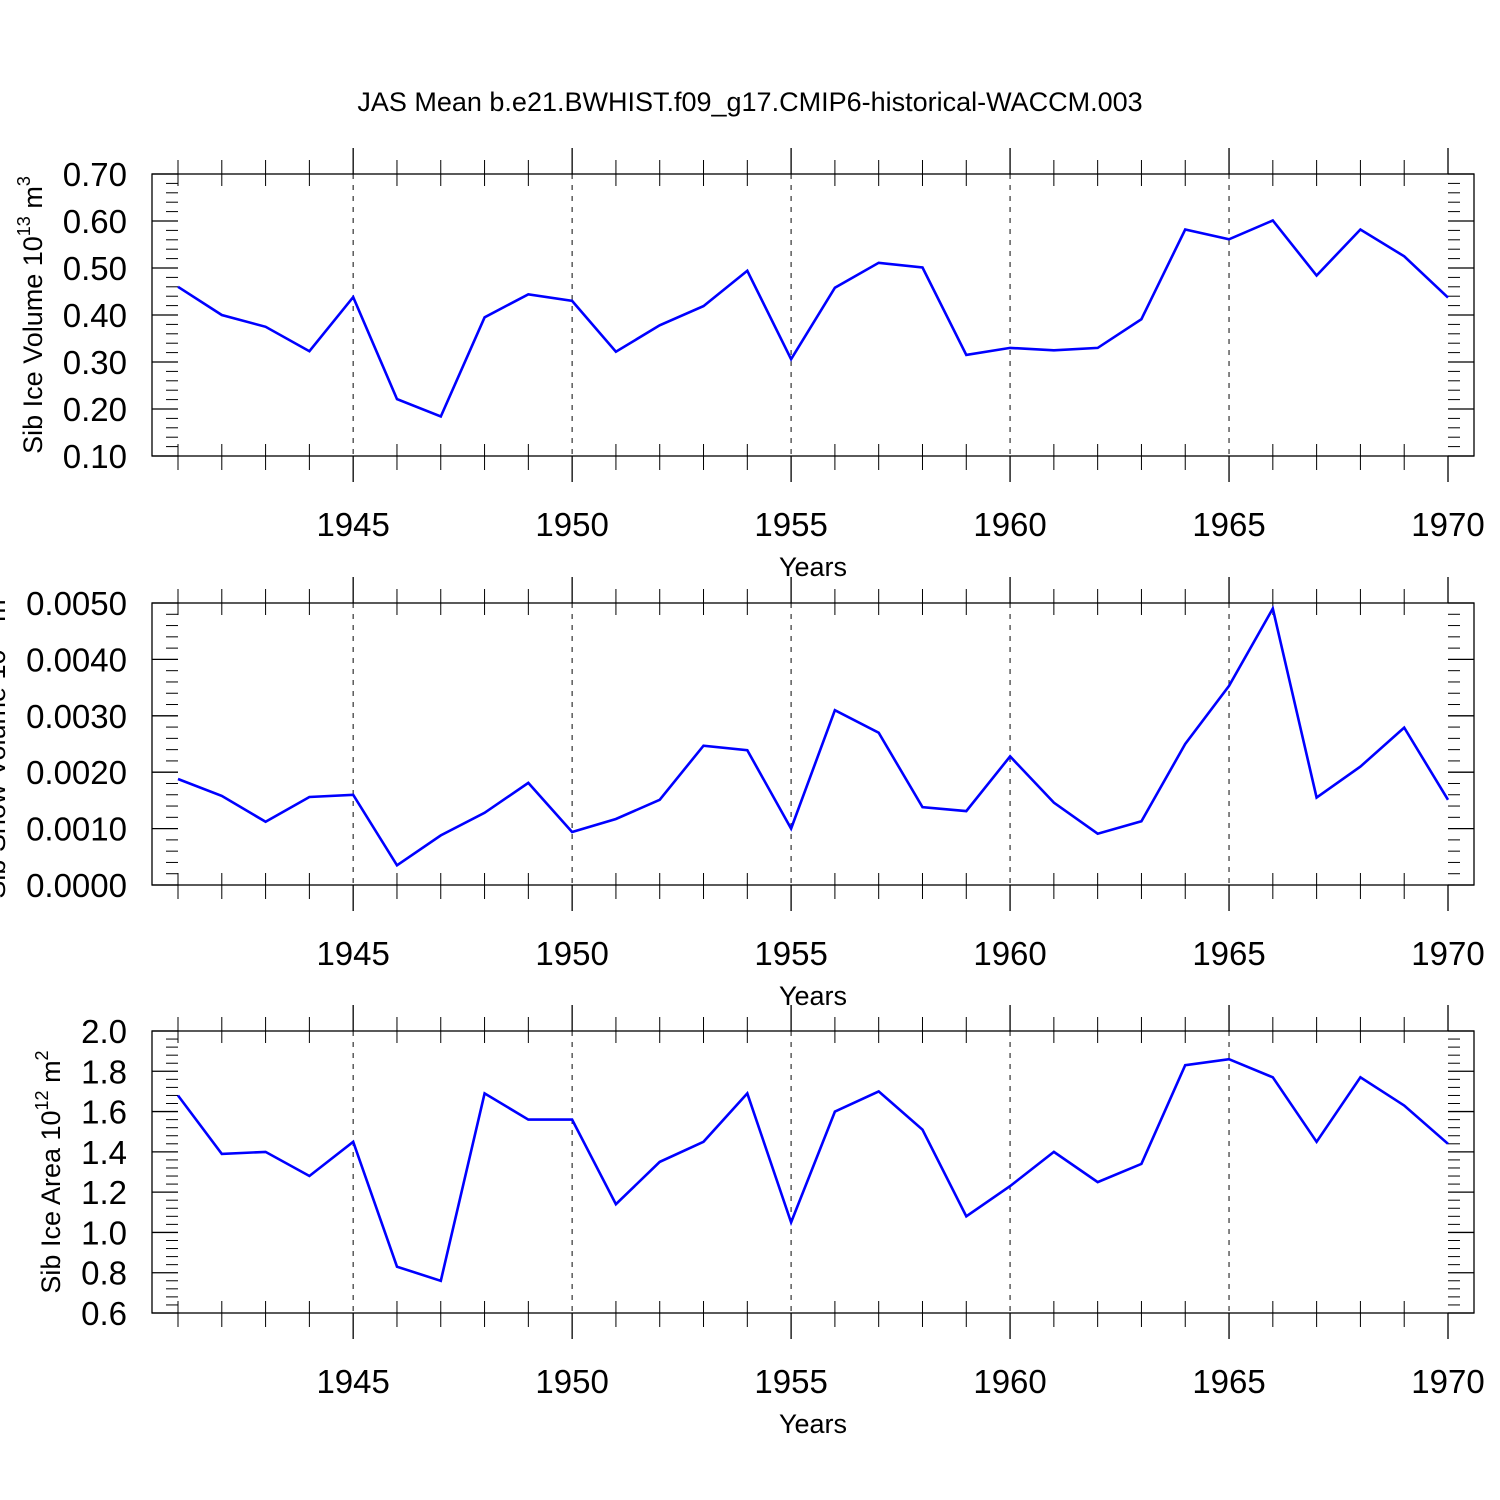  What do you see at coordinates (5, 743) in the screenshot?
I see `y-axis-label: Sib Snow Volume 1013 m3` at bounding box center [5, 743].